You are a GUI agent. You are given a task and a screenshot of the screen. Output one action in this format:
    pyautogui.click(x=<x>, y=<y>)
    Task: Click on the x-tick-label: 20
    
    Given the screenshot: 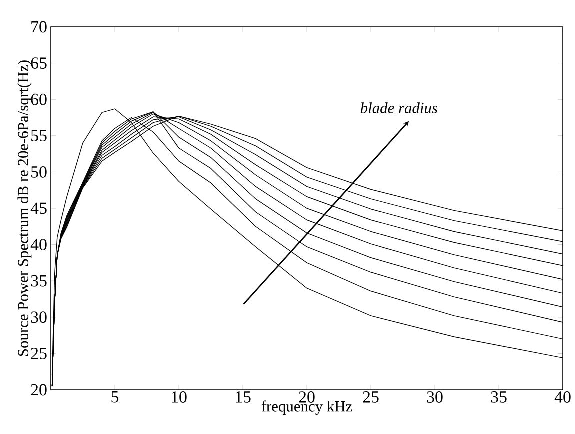 What is the action you would take?
    pyautogui.click(x=307, y=397)
    